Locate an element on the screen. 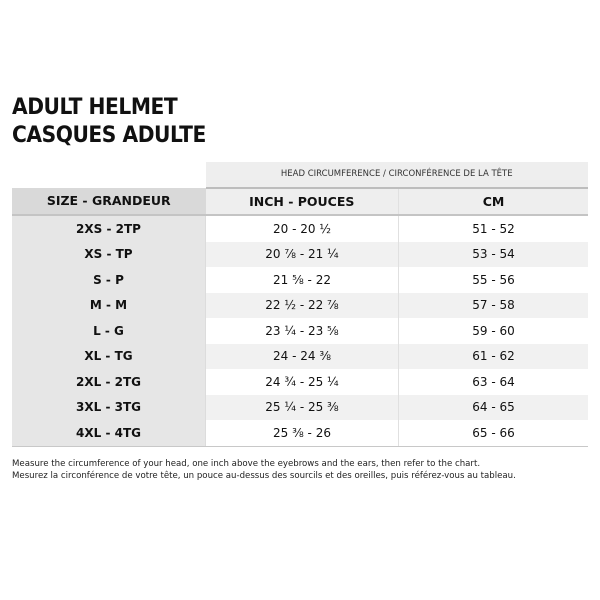 Image resolution: width=600 pixels, height=600 pixels. table-row: 2XL - 2TG 24 ¾ - 25 ¼ 63 - 64 is located at coordinates (300, 382).